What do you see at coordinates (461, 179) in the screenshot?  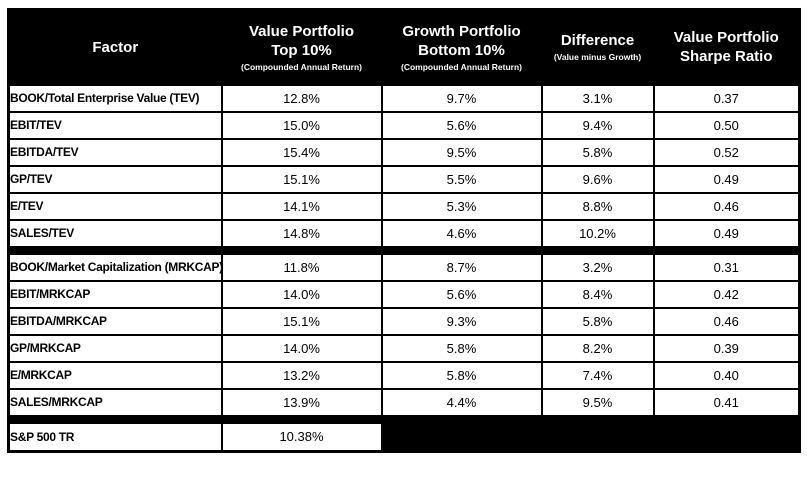 I see `growth-bottom10-cell: 5.5%` at bounding box center [461, 179].